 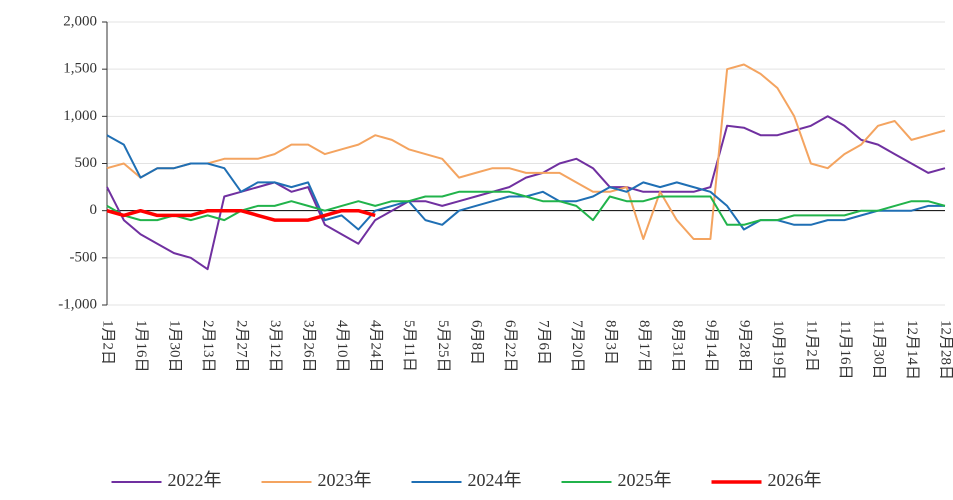 What do you see at coordinates (795, 480) in the screenshot?
I see `legend-label: 2026年` at bounding box center [795, 480].